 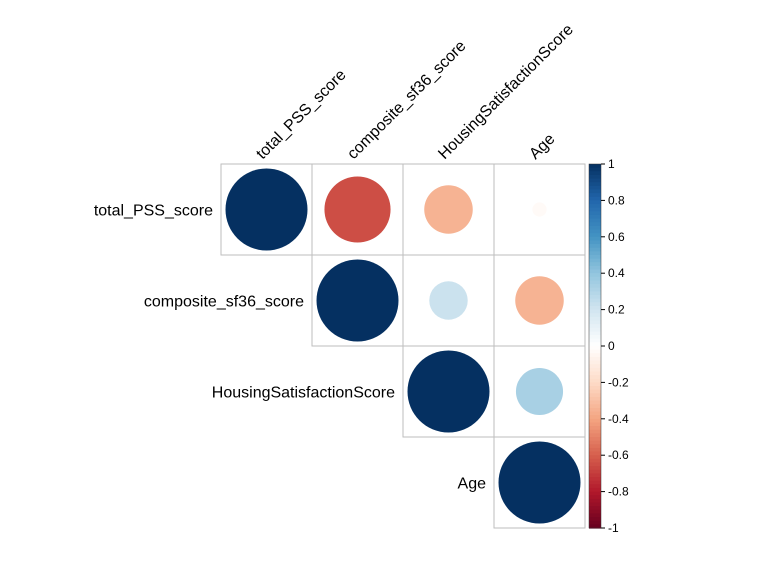 I want to click on row-label: total_PSS_score, so click(x=153, y=211).